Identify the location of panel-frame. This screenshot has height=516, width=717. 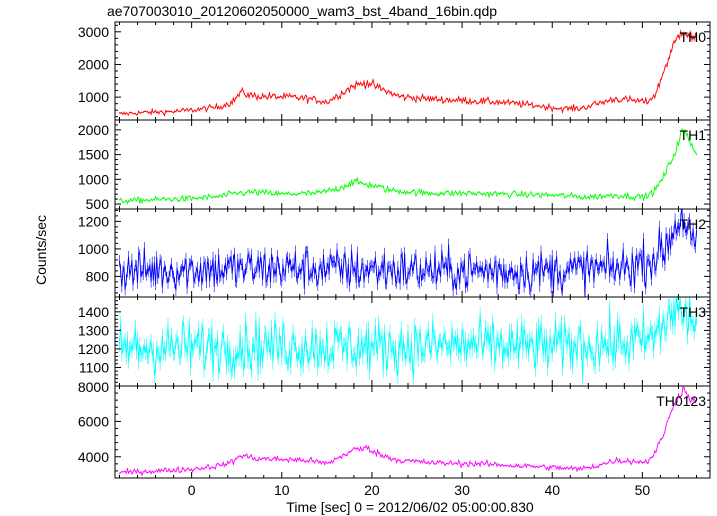
(412, 253).